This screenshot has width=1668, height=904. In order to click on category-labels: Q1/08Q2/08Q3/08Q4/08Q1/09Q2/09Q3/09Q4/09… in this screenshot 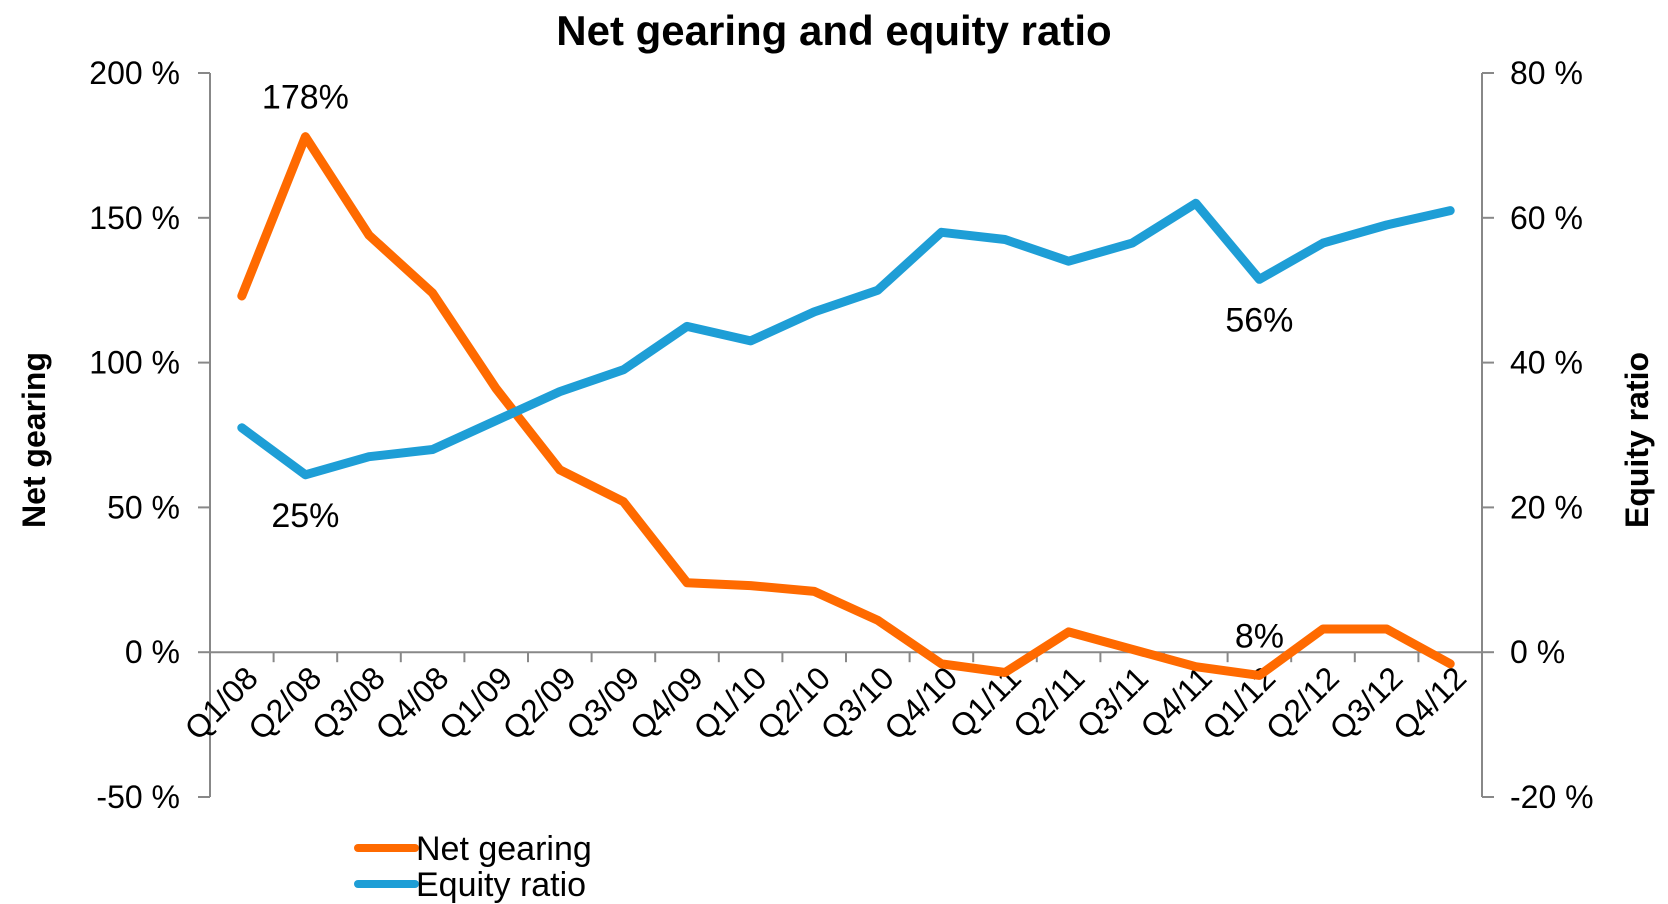, I will do `click(825, 703)`.